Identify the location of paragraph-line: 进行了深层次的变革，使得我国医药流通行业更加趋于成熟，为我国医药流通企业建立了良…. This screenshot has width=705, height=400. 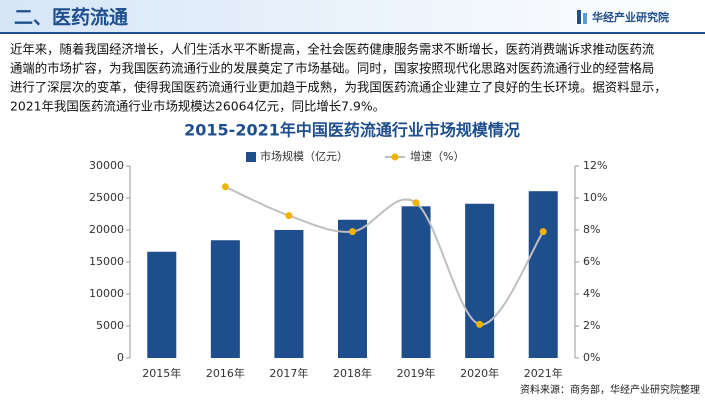
(338, 87).